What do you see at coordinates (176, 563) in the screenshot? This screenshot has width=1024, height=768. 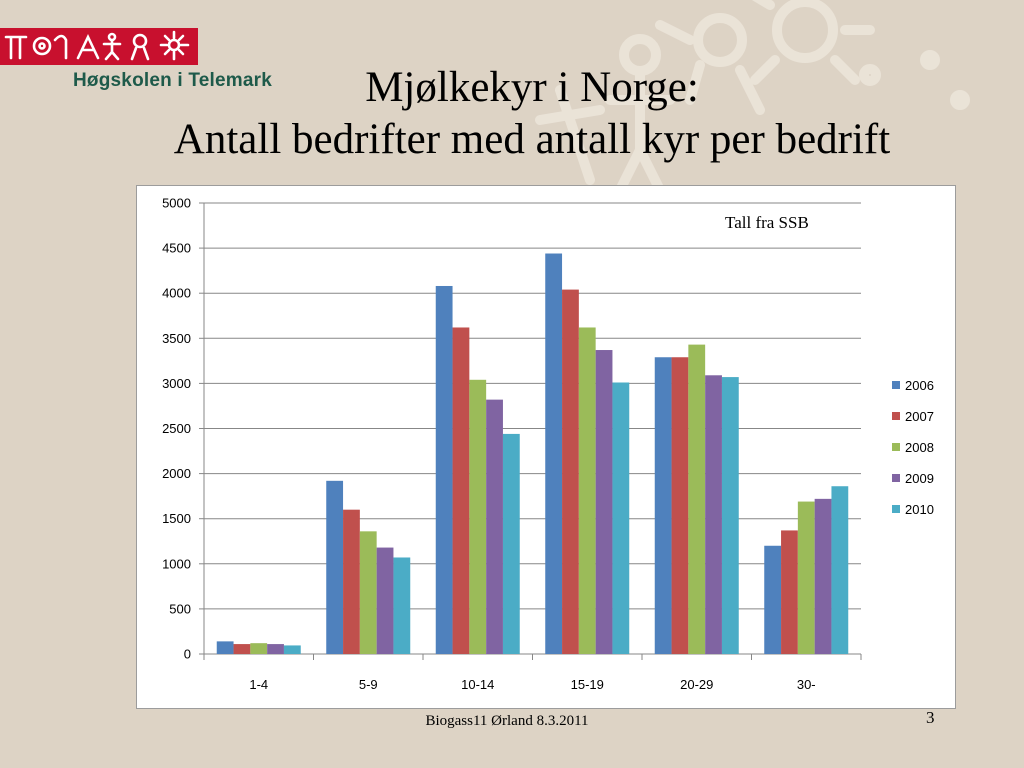 I see `y-tick-label: 1000` at bounding box center [176, 563].